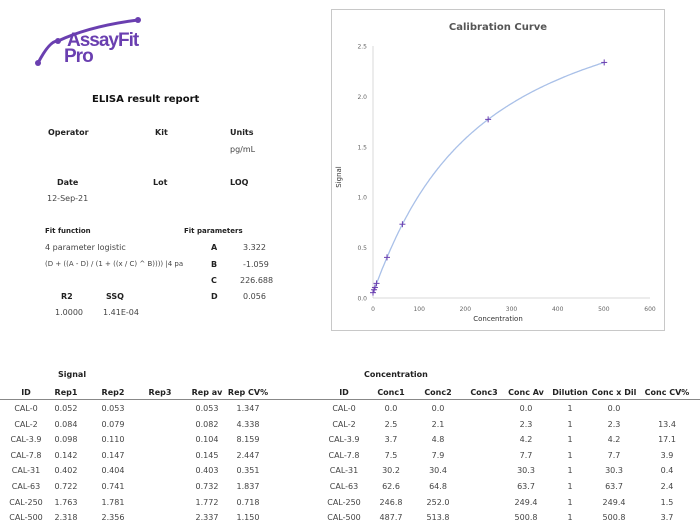  What do you see at coordinates (488, 177) in the screenshot?
I see `fit-curve-line` at bounding box center [488, 177].